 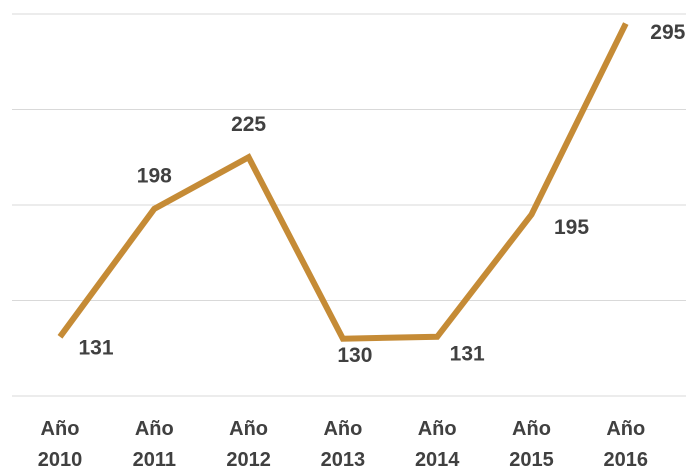 I want to click on x-tick-label: Año 2015, so click(x=531, y=443).